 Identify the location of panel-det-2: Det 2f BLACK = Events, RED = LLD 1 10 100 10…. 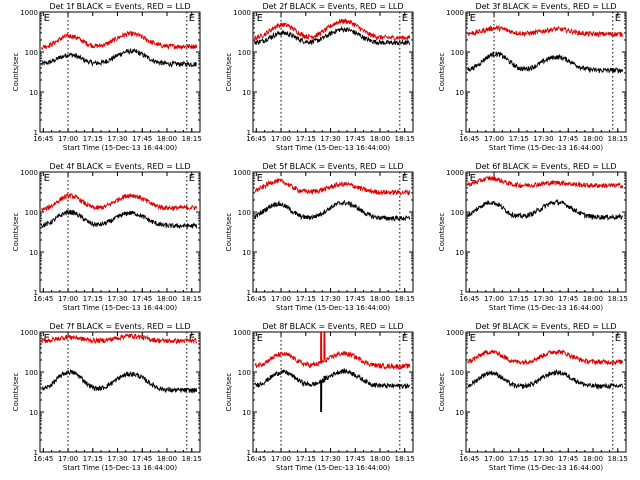
(320, 77).